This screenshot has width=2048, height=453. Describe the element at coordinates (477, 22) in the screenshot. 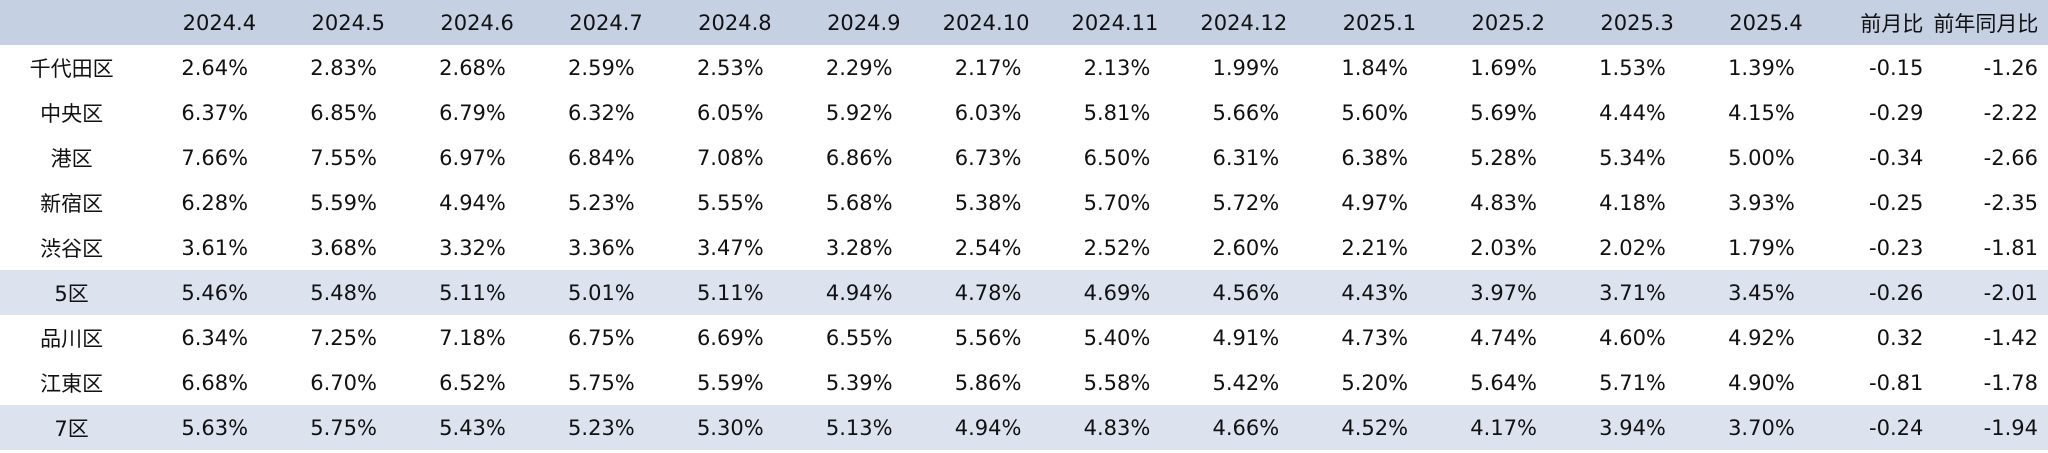

I see `month-header-cell: 2024.6` at that location.